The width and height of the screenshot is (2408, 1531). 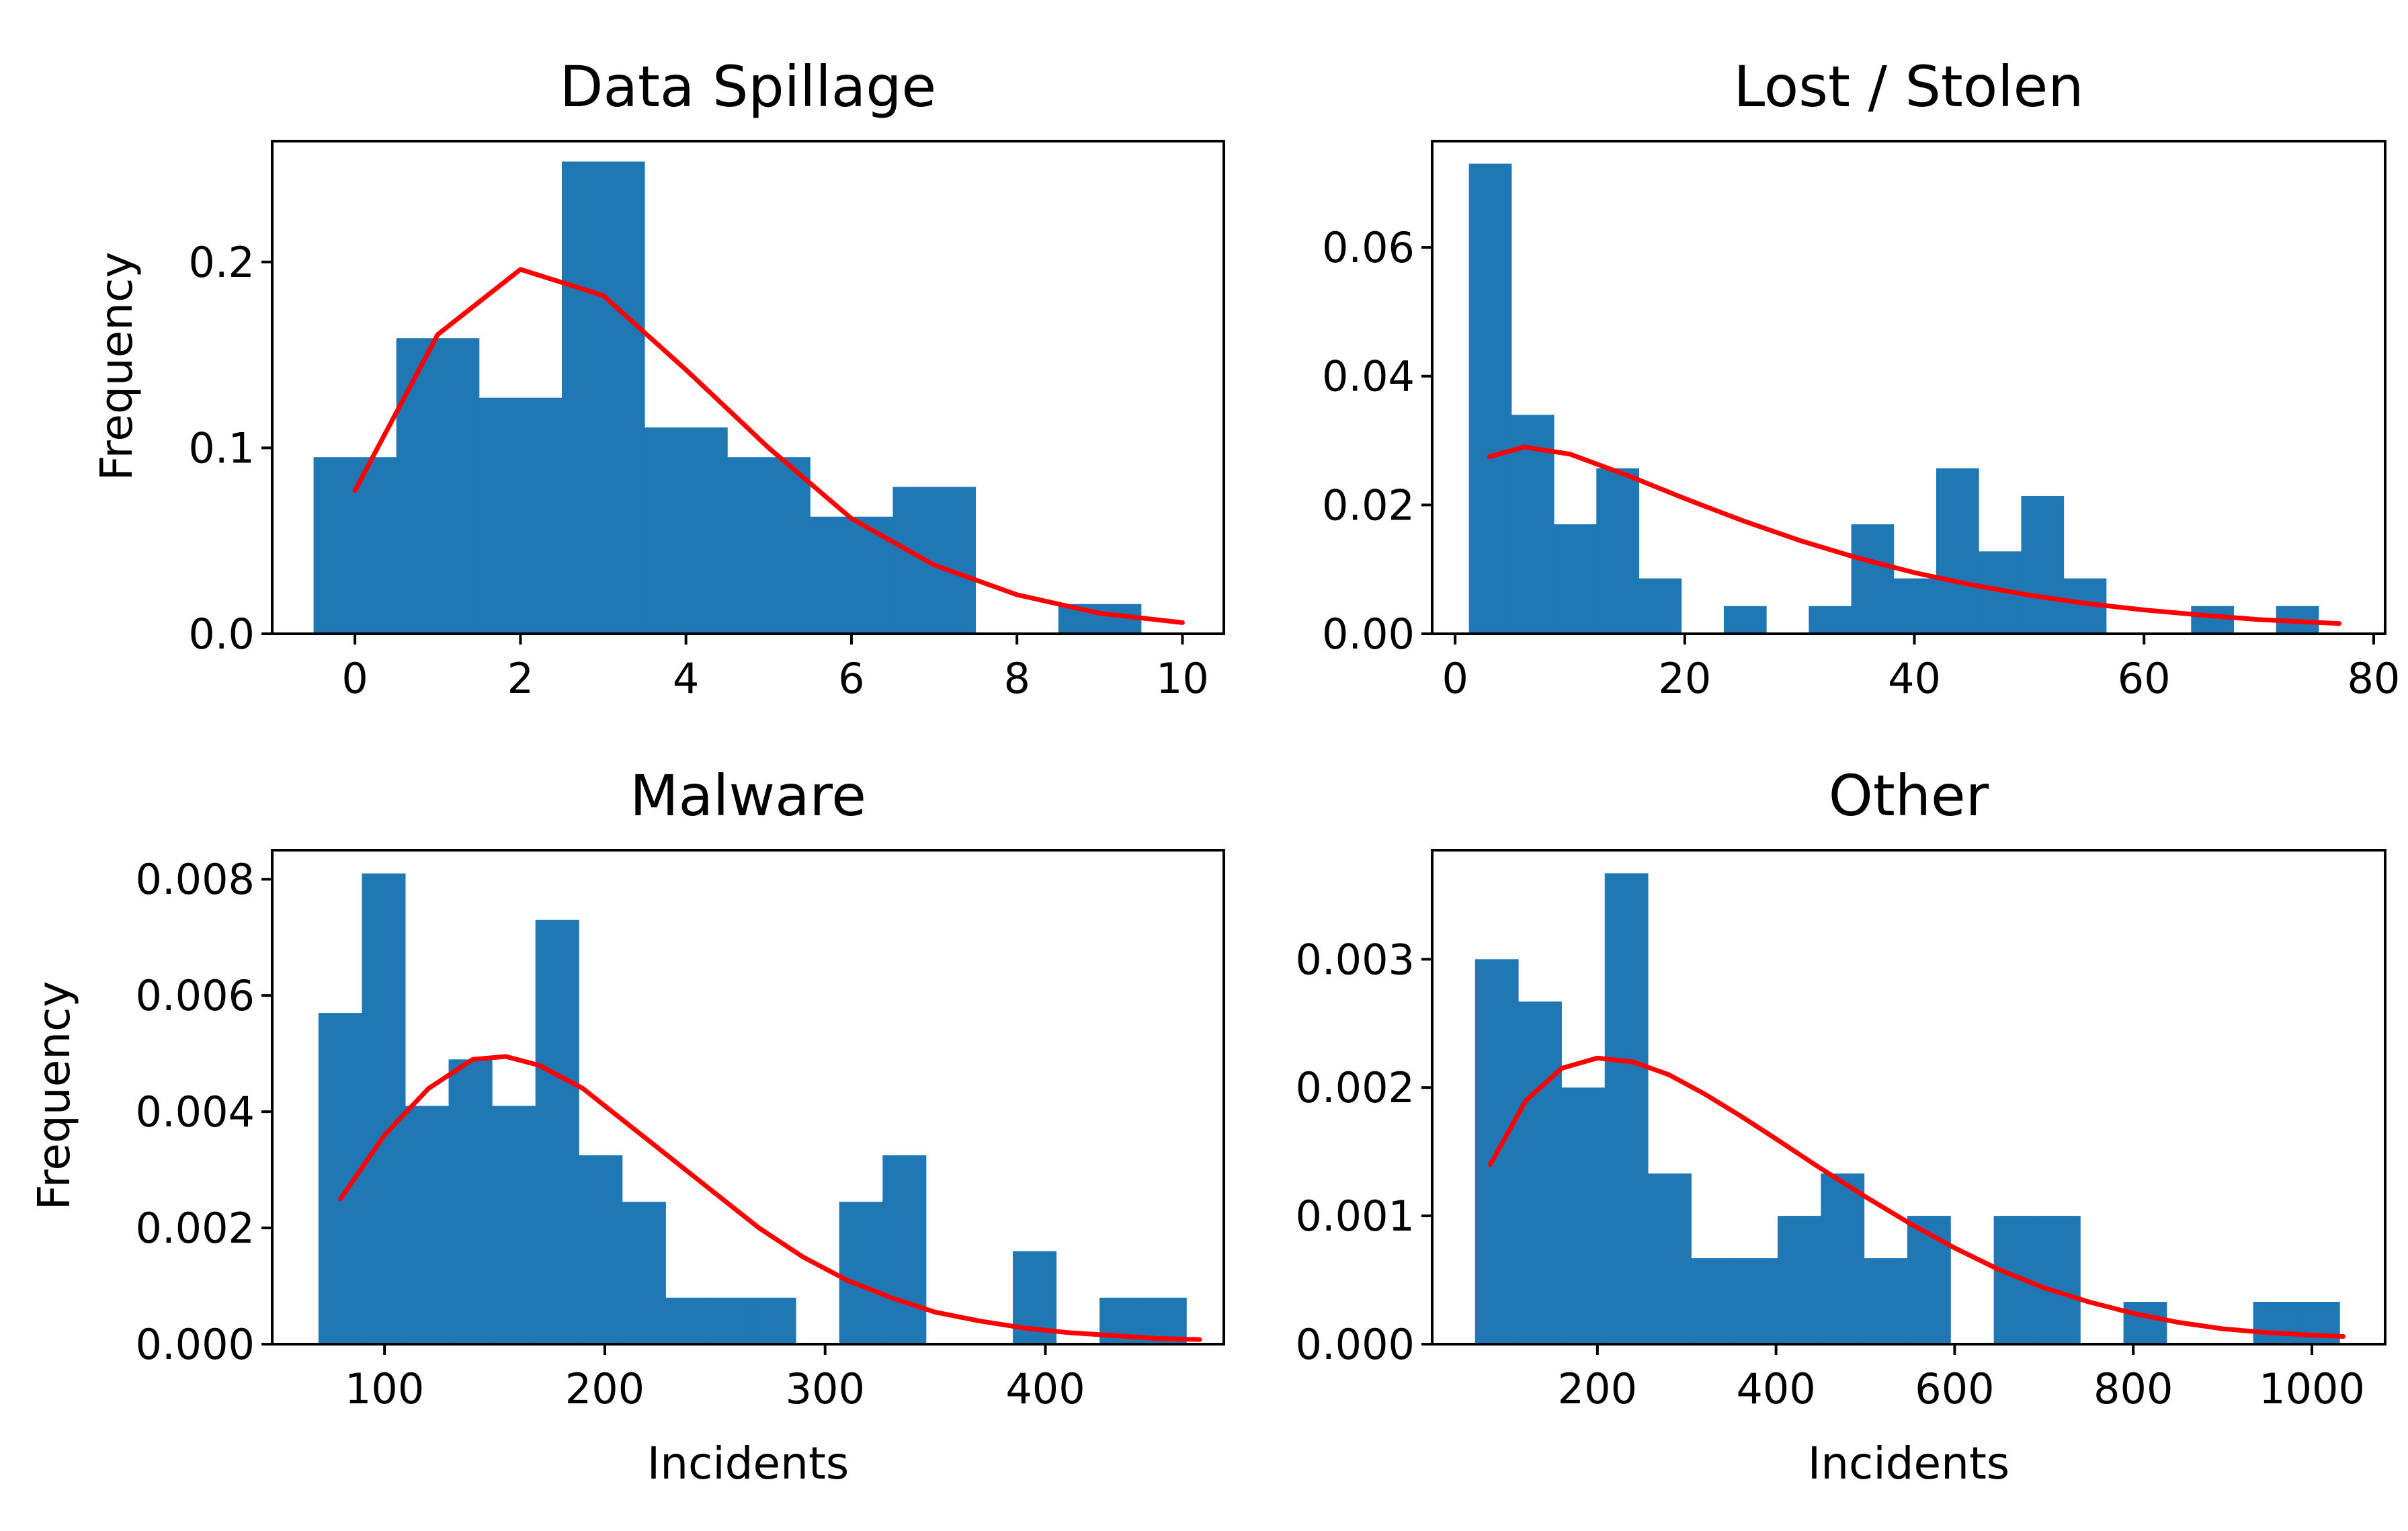 What do you see at coordinates (221, 634) in the screenshot?
I see `y-tick-label: 0.0` at bounding box center [221, 634].